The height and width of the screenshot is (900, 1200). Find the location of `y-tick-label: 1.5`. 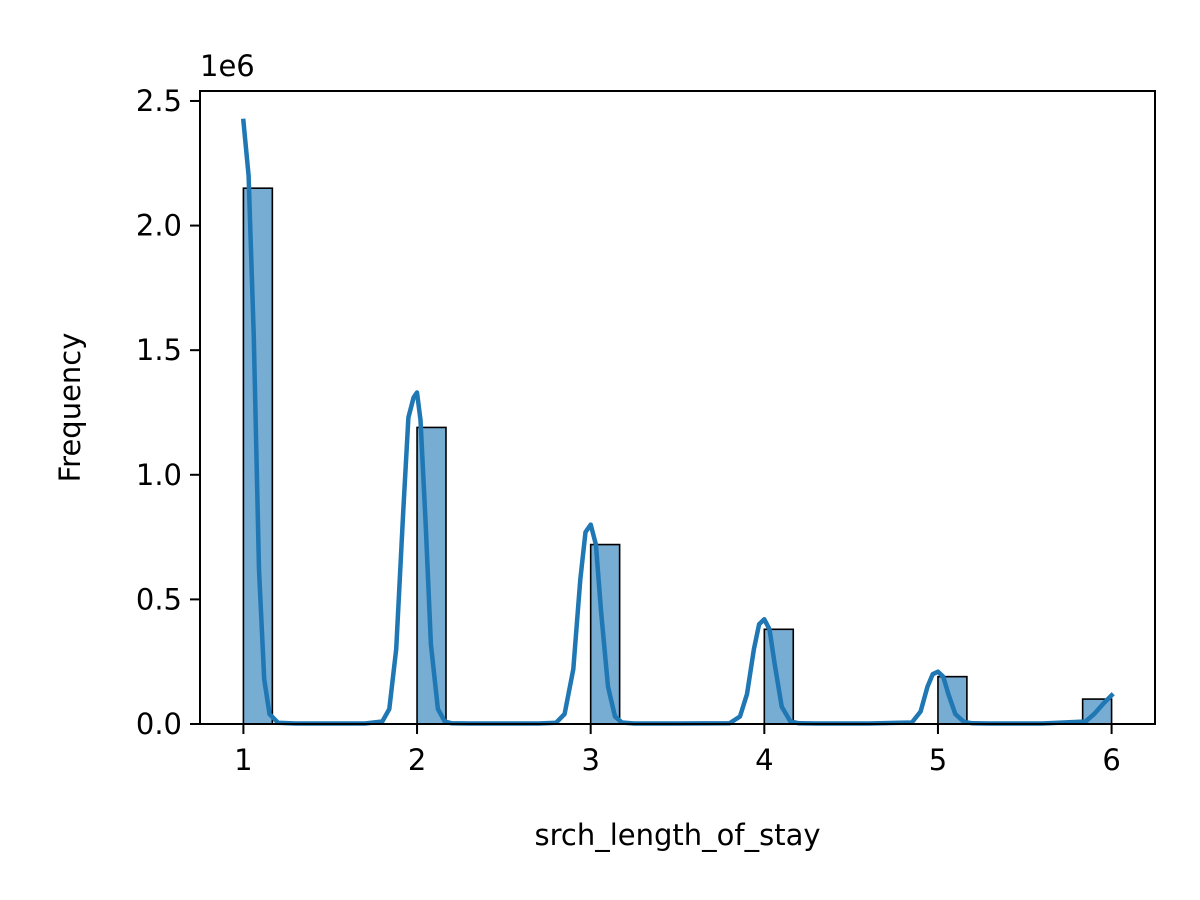

y-tick-label: 1.5 is located at coordinates (159, 350).